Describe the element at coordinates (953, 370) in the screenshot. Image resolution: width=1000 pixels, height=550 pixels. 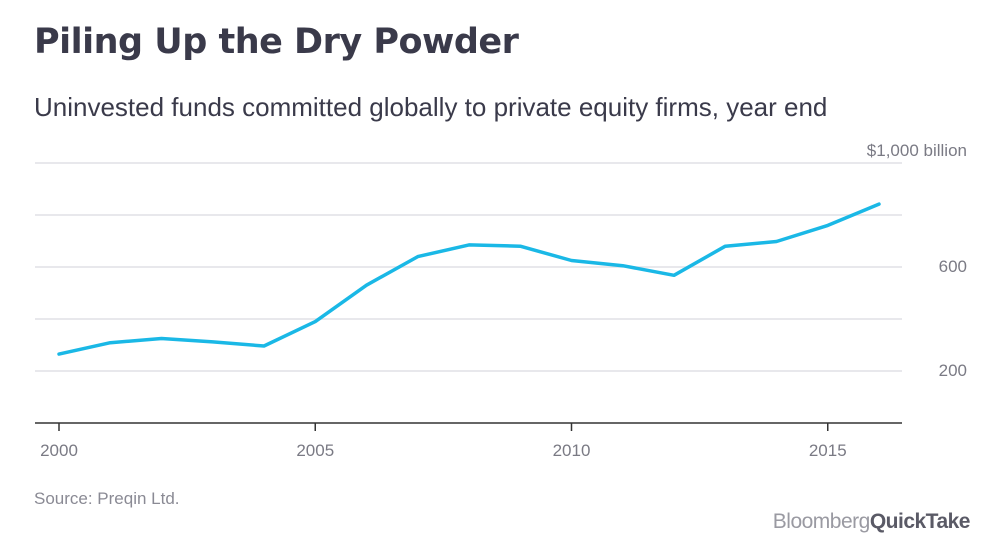
I see `y-tick-label: 200` at that location.